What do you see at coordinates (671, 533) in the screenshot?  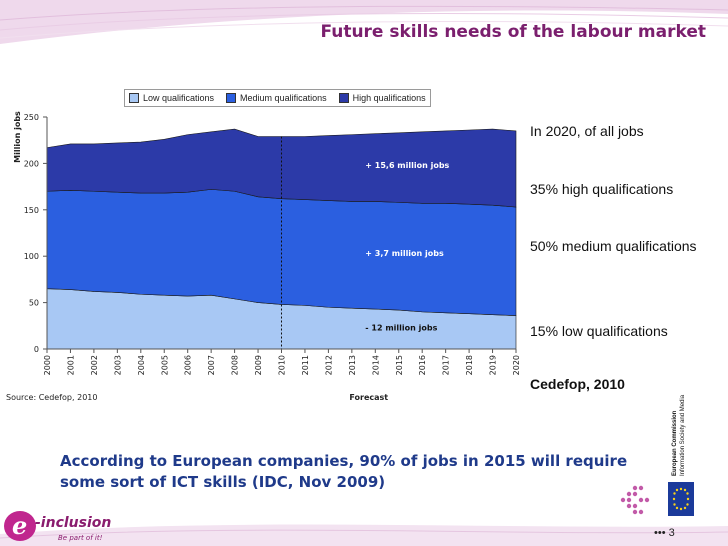 I see `page-number-value: 3` at bounding box center [671, 533].